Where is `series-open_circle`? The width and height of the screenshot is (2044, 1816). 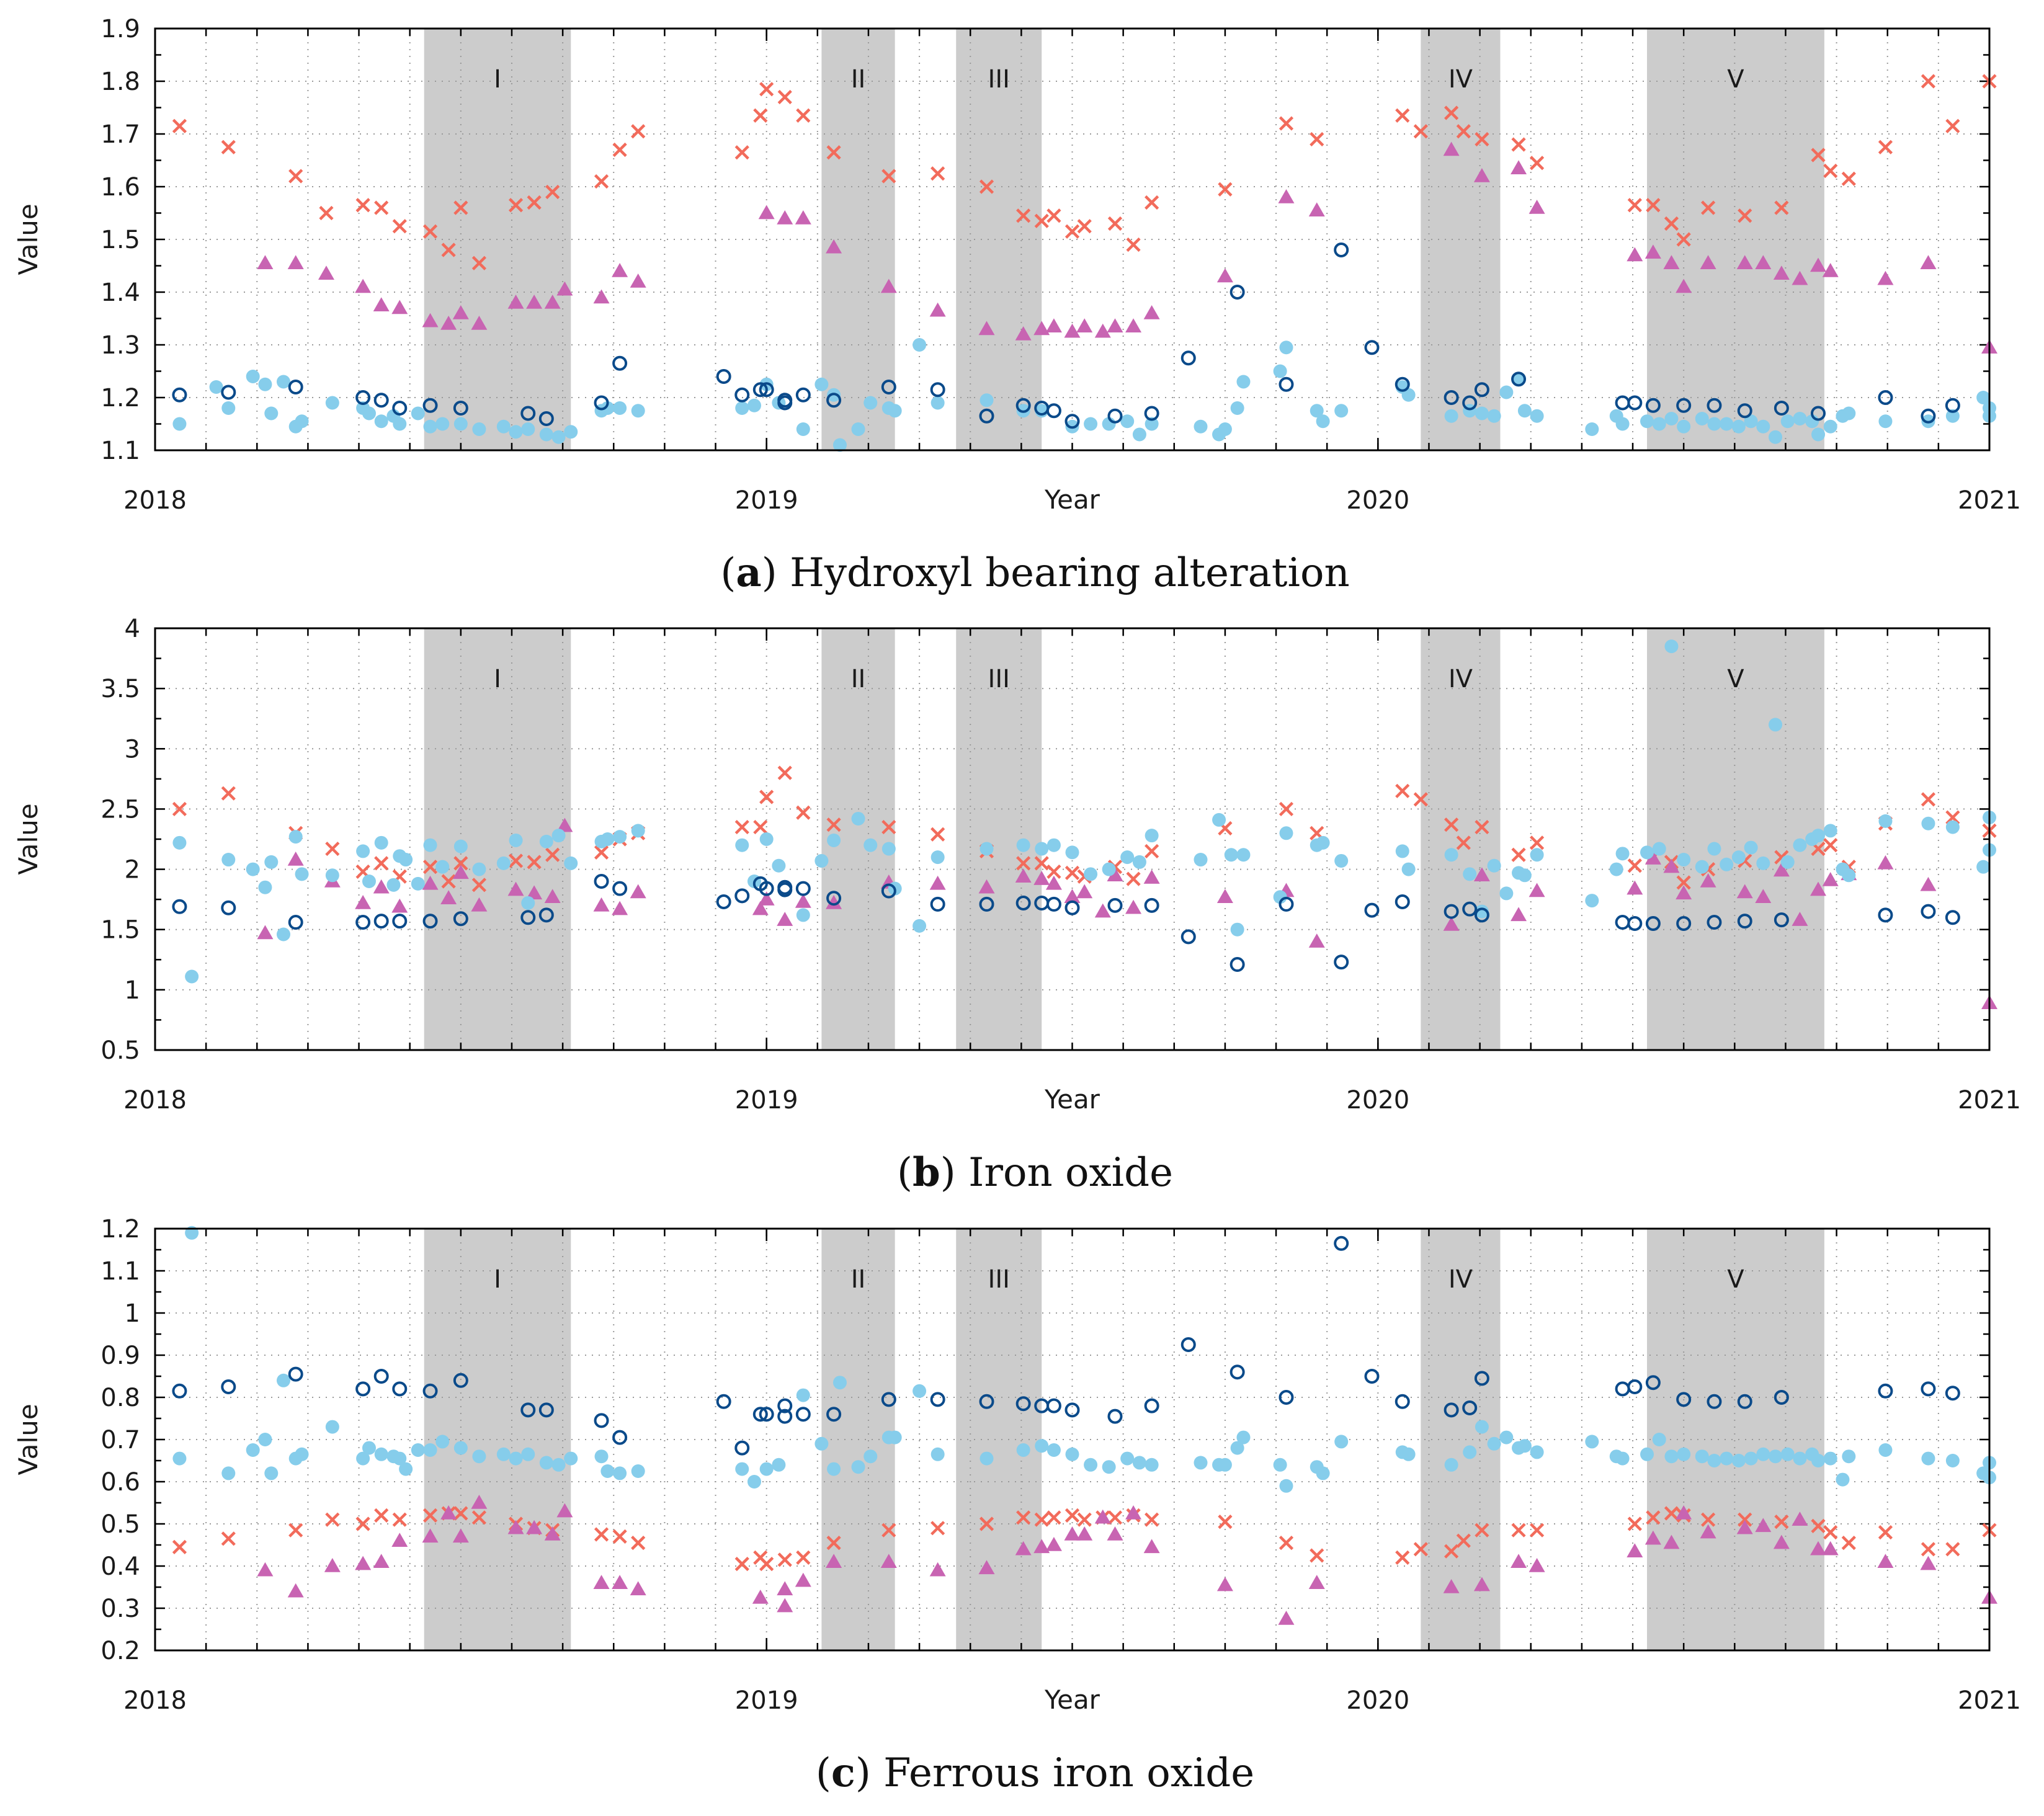
series-open_circle is located at coordinates (1066, 1346).